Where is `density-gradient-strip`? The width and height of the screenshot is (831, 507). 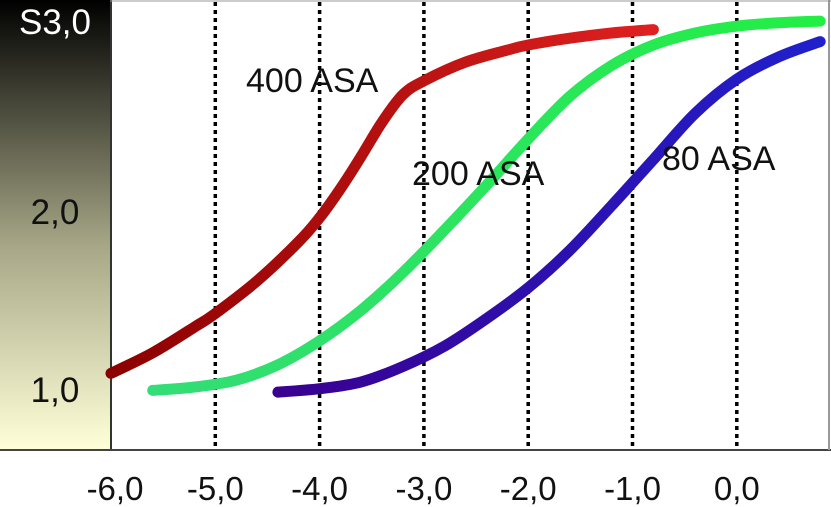 density-gradient-strip is located at coordinates (55, 225).